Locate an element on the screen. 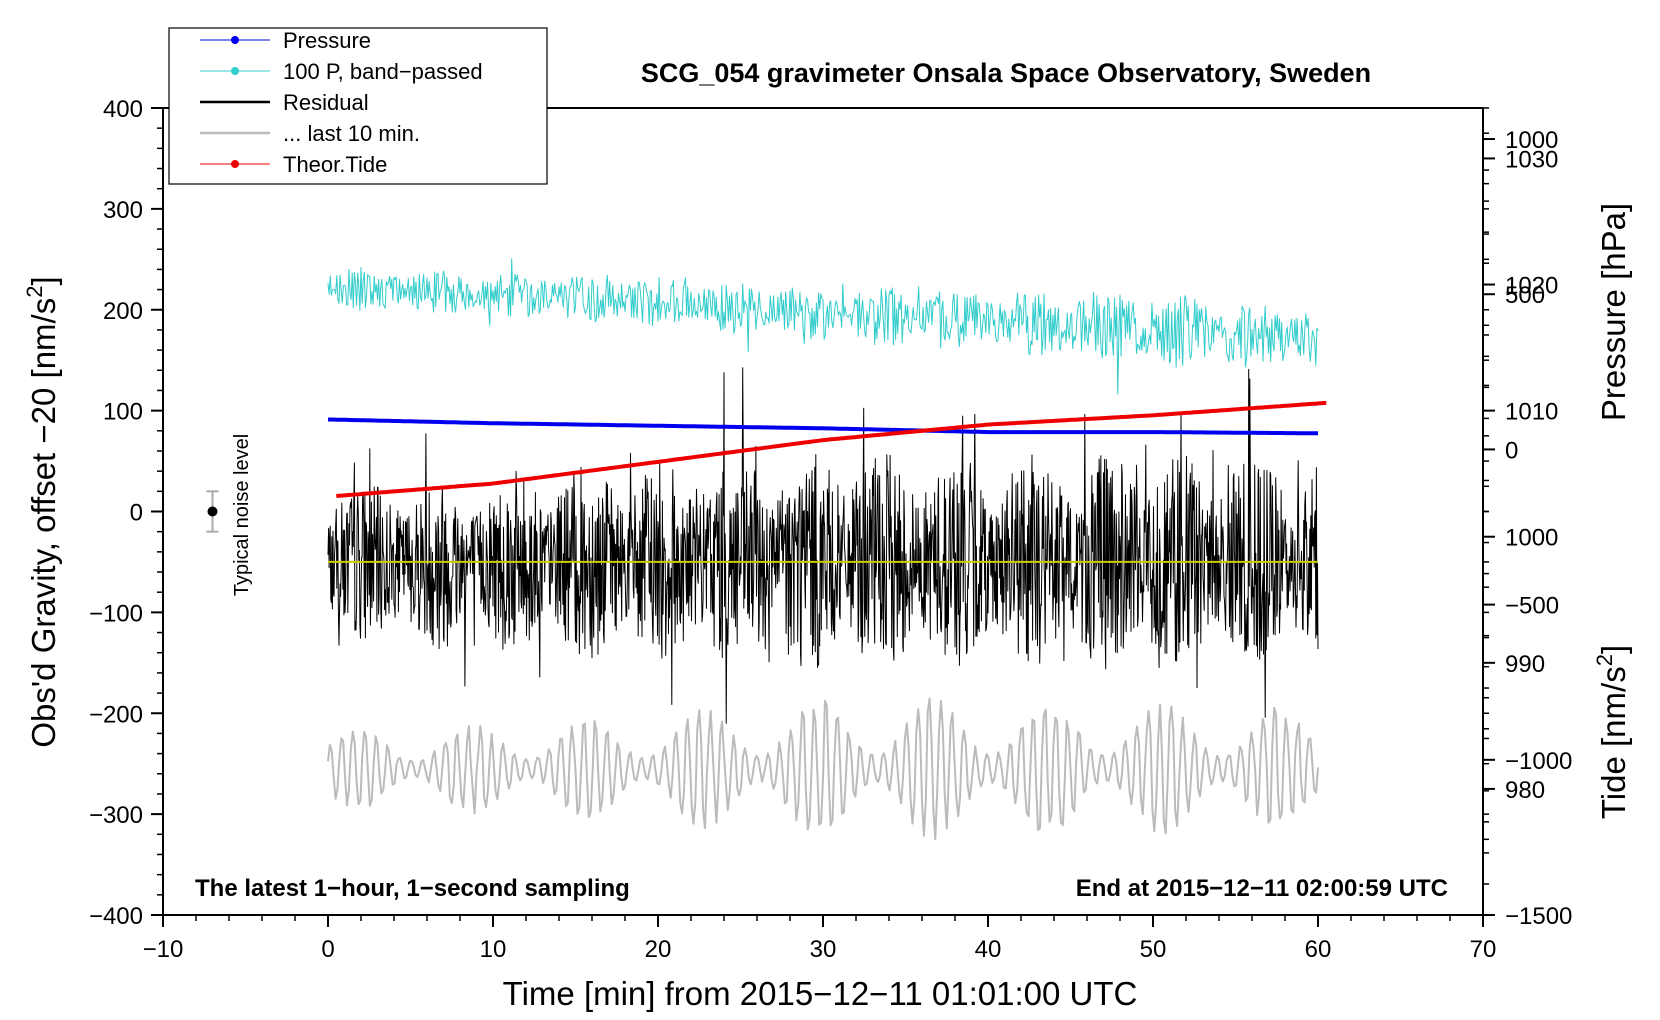 This screenshot has height=1020, width=1660. x-axis-label: Time [min] from 2015−12−11 01:01:00 UTC is located at coordinates (820, 993).